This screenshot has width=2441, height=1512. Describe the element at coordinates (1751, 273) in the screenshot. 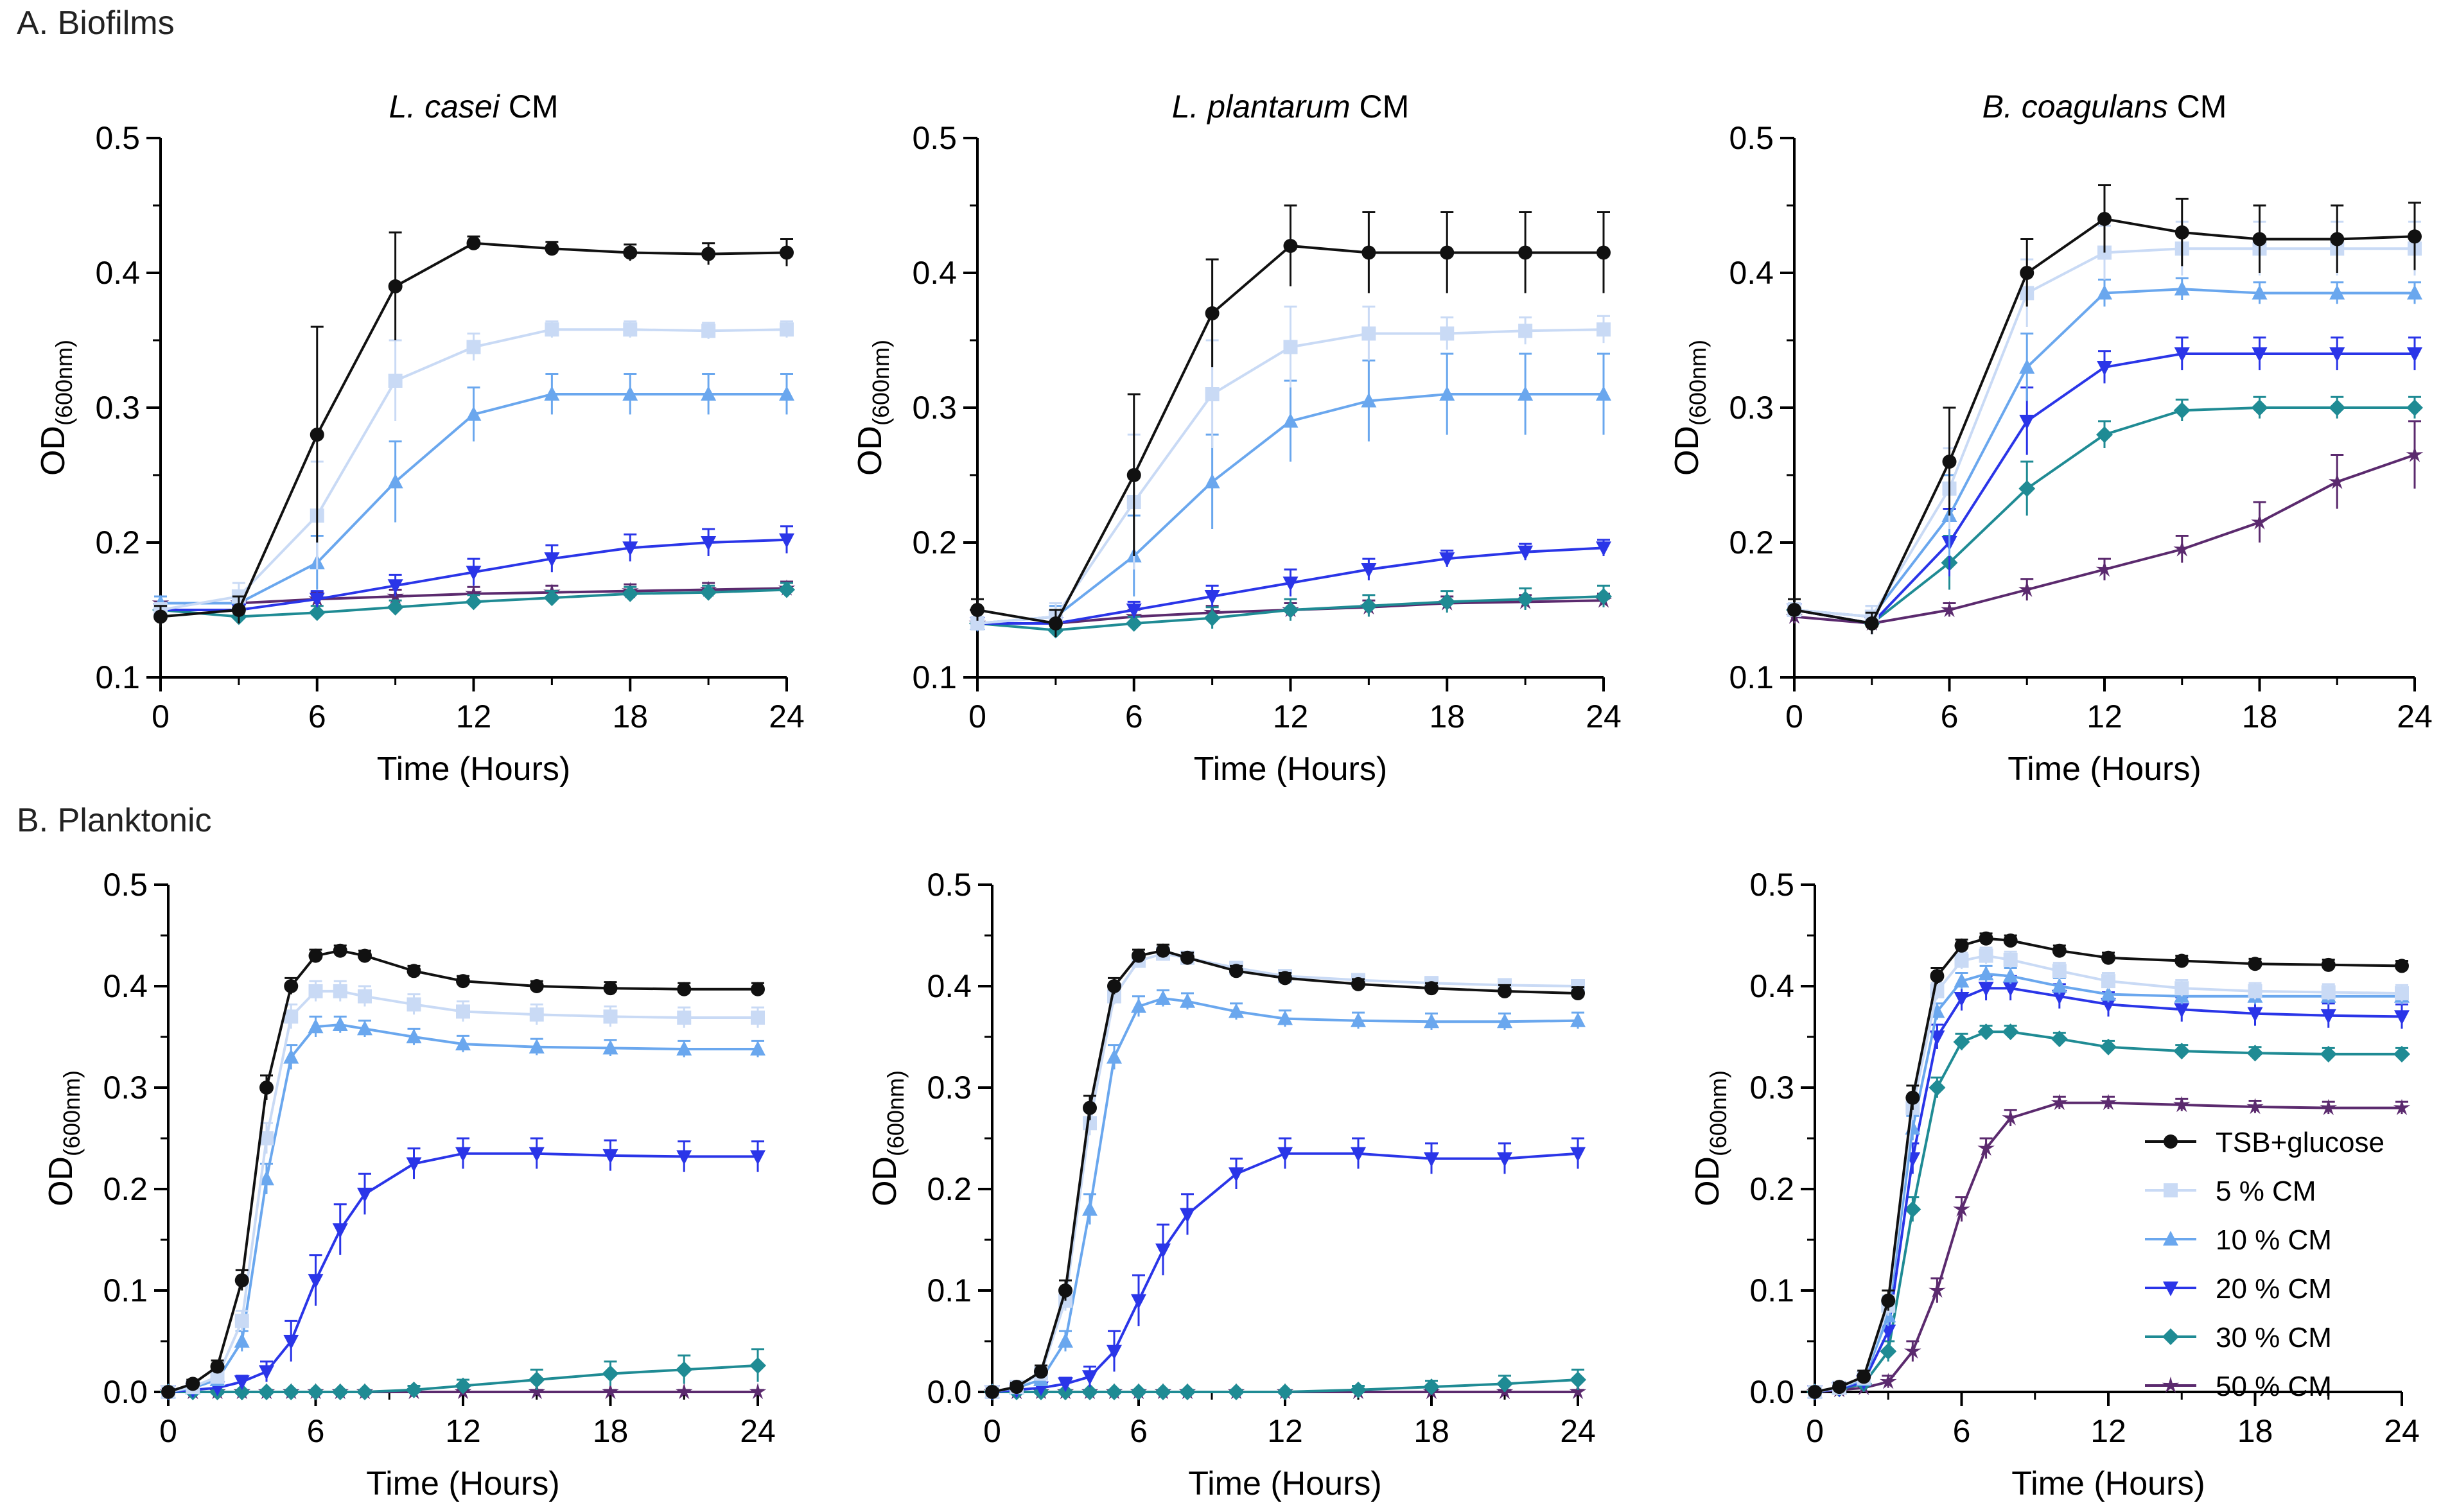

I see `y-tick-label: 0.4` at that location.